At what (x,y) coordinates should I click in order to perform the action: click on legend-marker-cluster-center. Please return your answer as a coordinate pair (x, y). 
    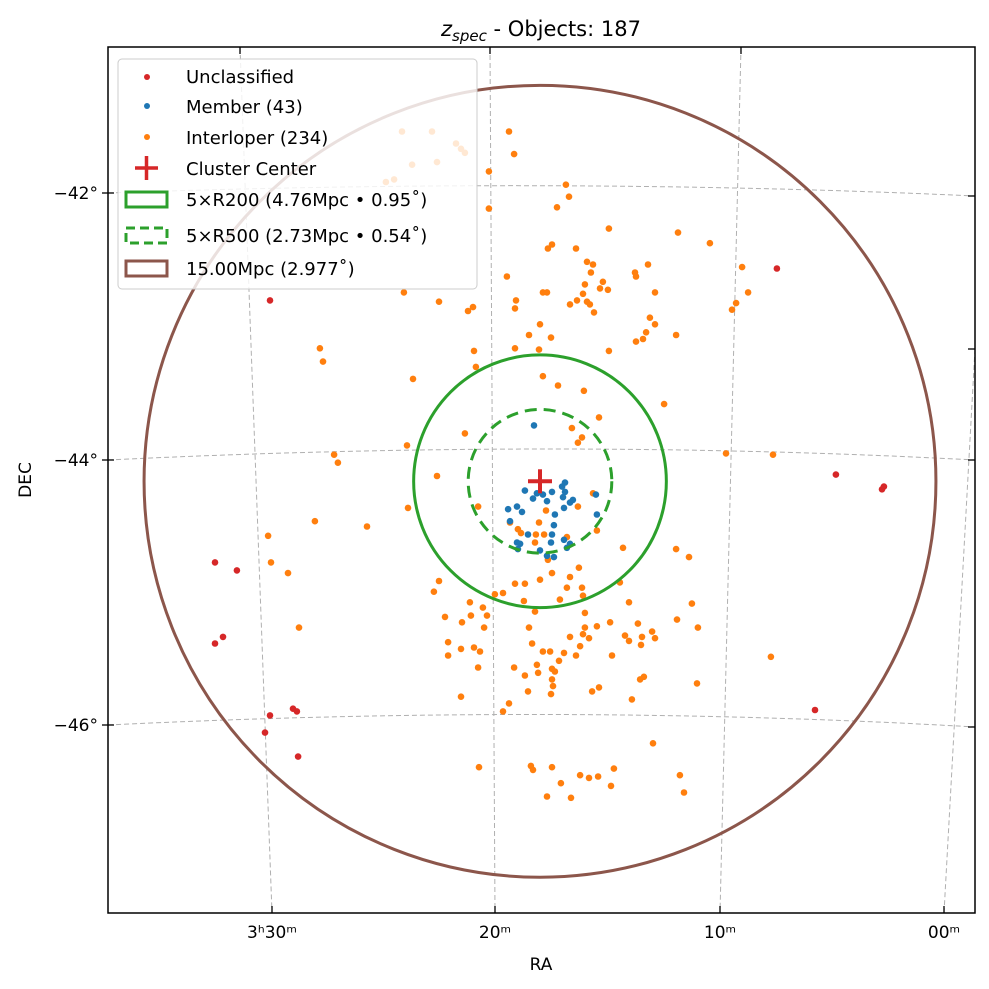
    Looking at the image, I should click on (146, 168).